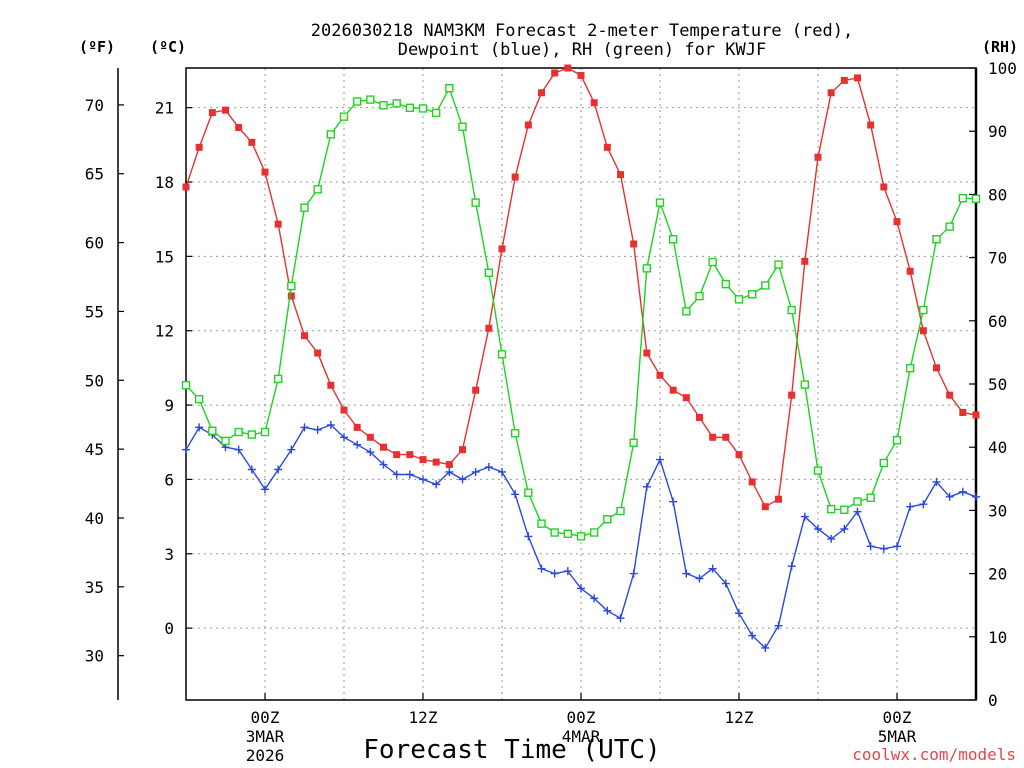  Describe the element at coordinates (94, 587) in the screenshot. I see `fahrenheit-tick-label: 35` at that location.